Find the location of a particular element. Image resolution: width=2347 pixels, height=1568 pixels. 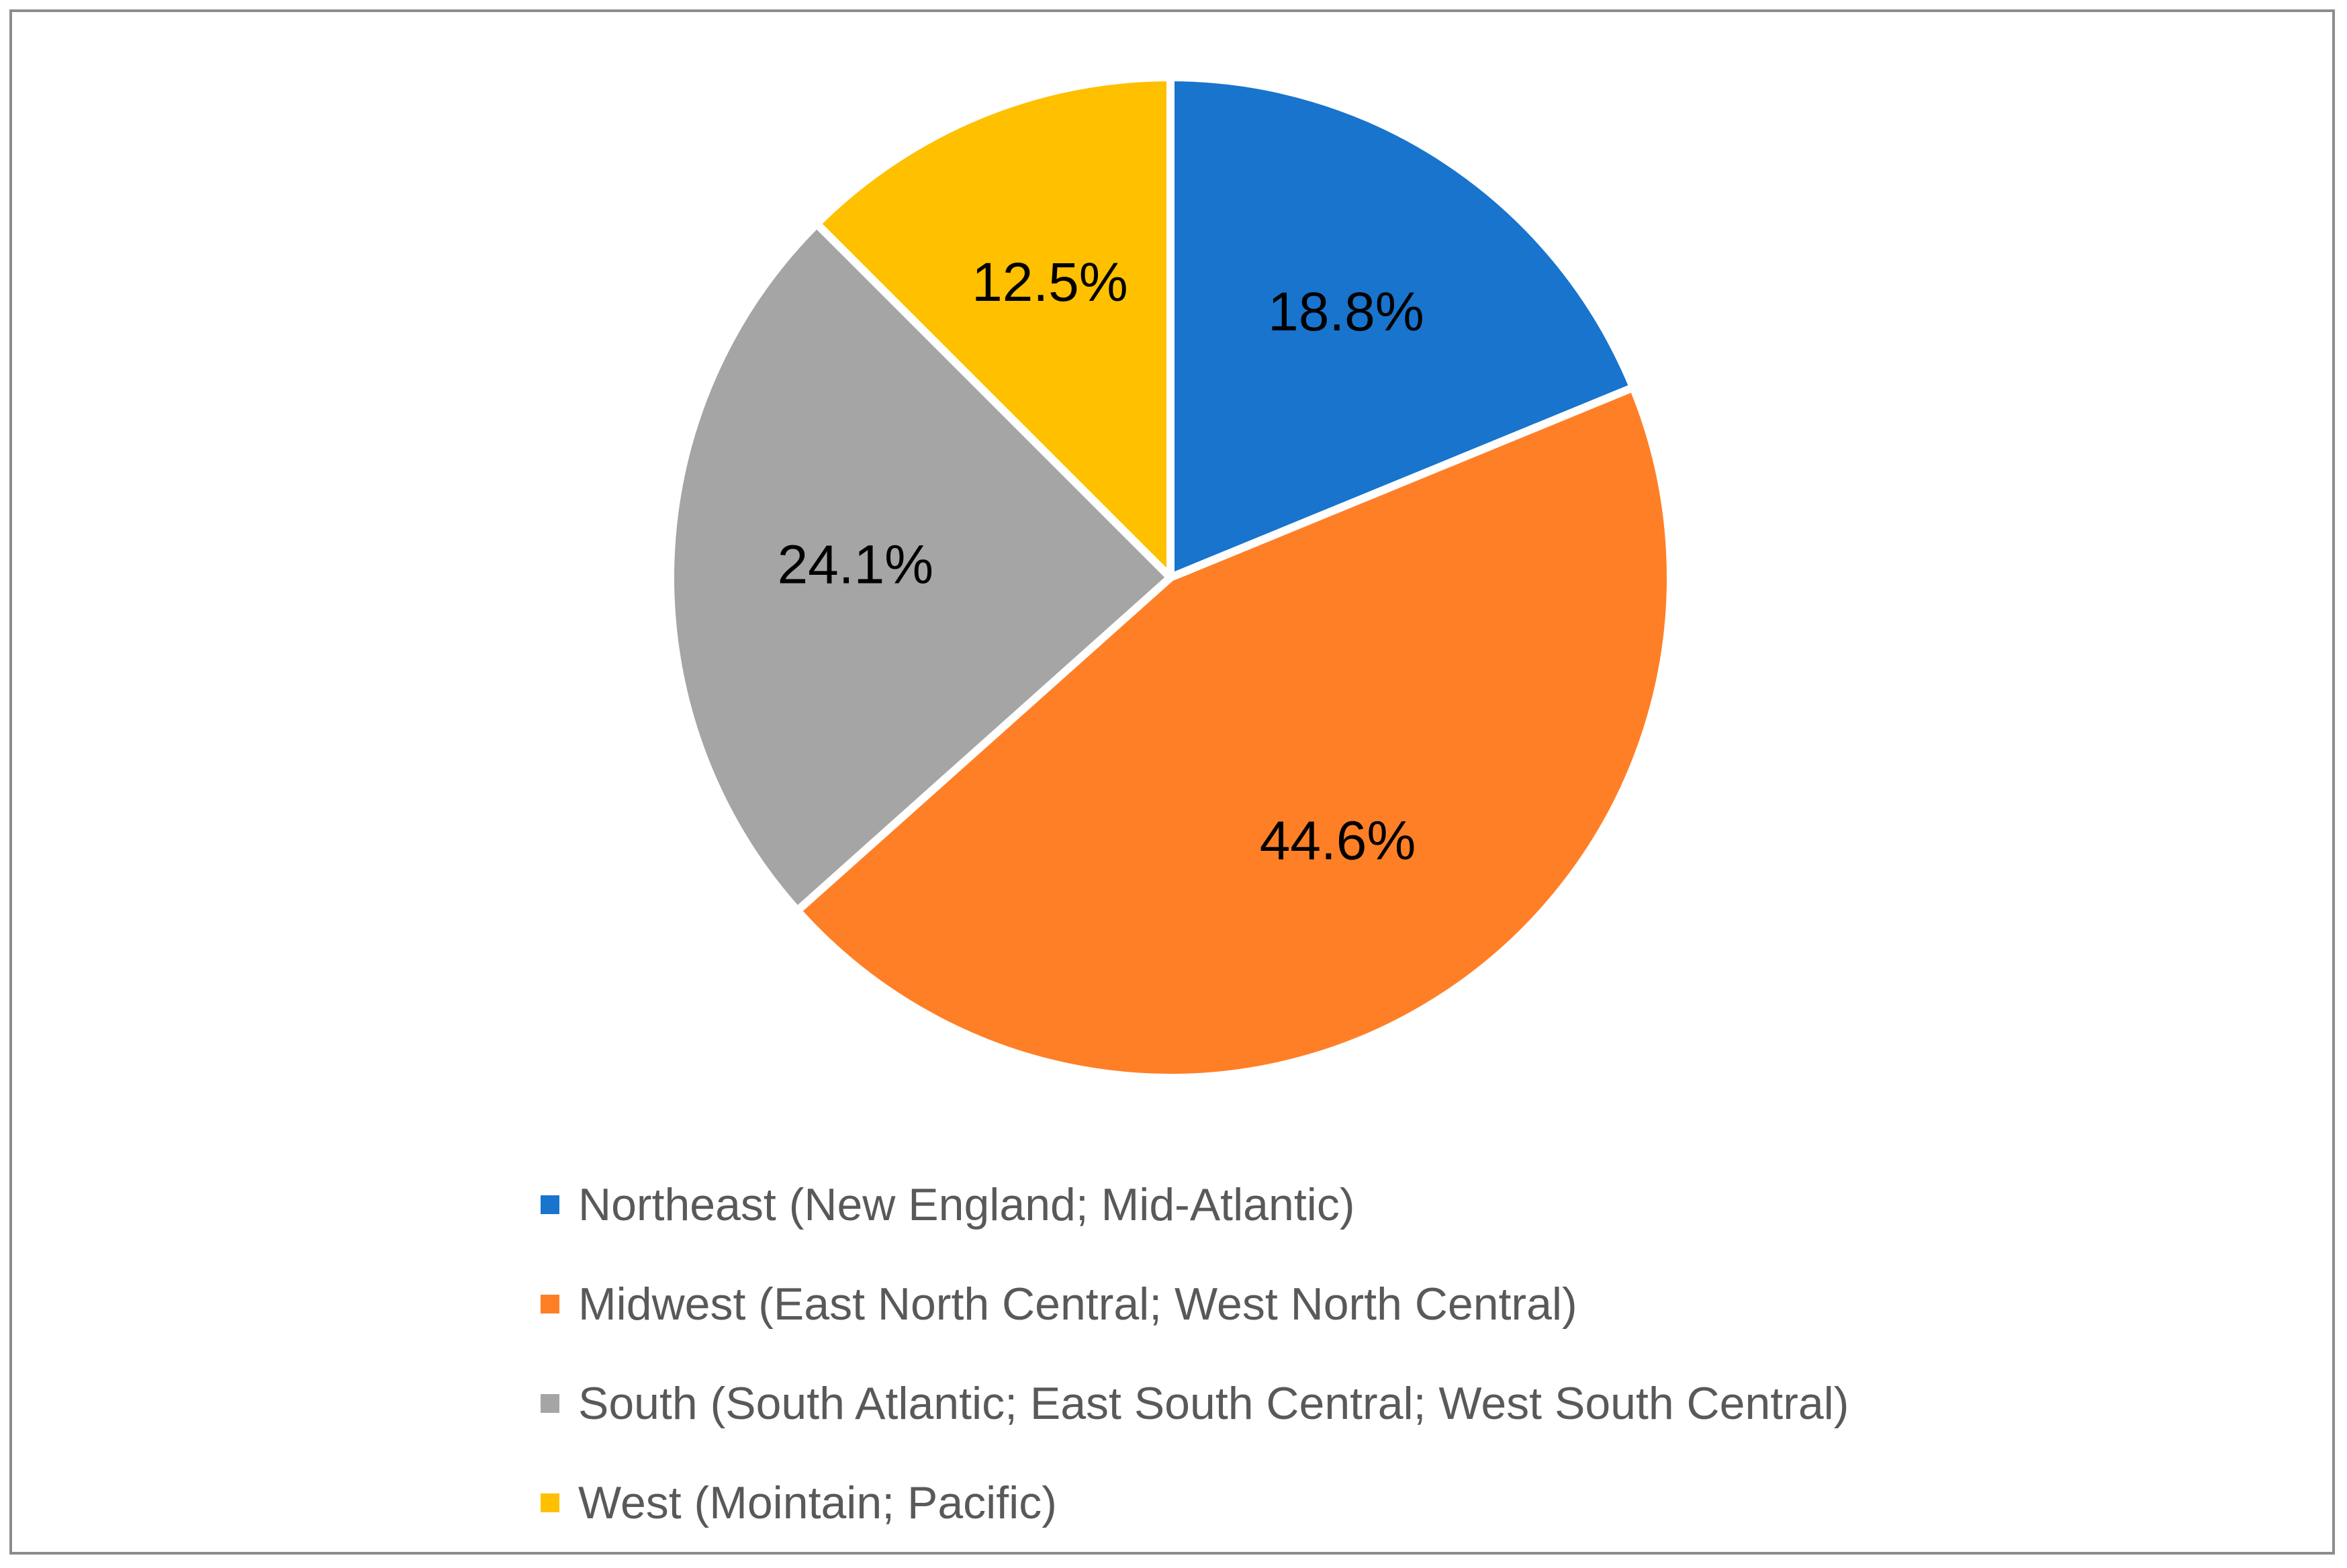

pie-data-labels: 18.8% 44.6% 24.1% 12.5% is located at coordinates (1101, 561).